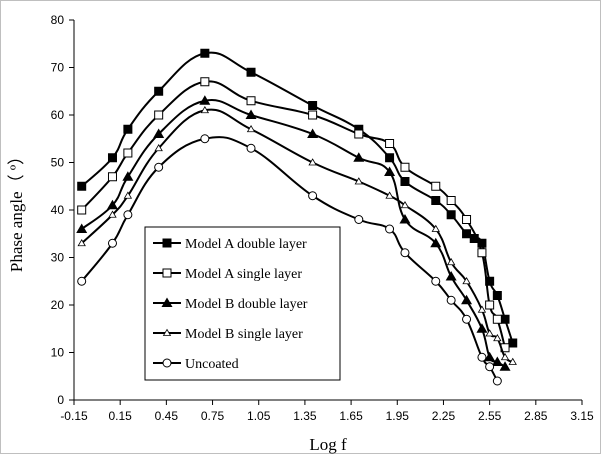  I want to click on legend-entry: Model A single layer, so click(227, 274).